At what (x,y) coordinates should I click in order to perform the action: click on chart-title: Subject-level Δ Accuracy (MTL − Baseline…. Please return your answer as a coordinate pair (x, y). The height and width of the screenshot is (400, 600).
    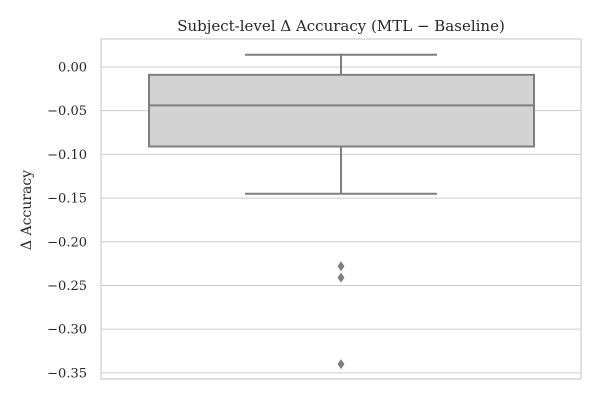
    Looking at the image, I should click on (341, 26).